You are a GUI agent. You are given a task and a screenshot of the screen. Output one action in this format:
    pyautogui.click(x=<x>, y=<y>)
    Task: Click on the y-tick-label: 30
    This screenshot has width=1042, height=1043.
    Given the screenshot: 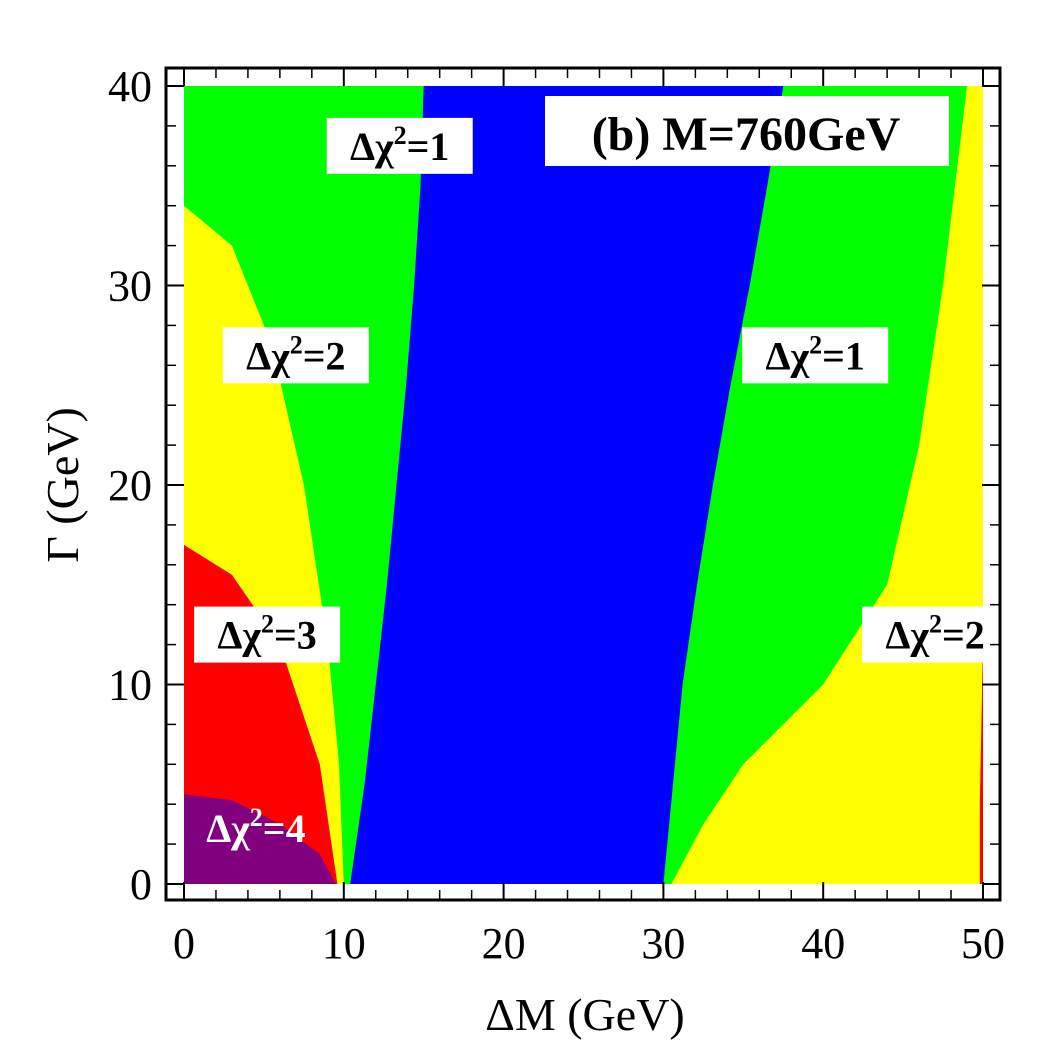 What is the action you would take?
    pyautogui.click(x=130, y=286)
    